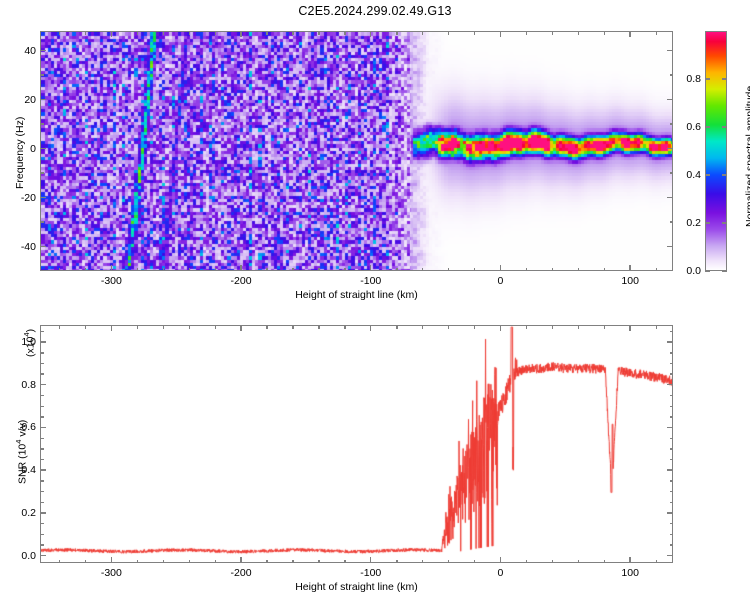 The image size is (750, 600). I want to click on snr-xticklabel: -200, so click(241, 573).